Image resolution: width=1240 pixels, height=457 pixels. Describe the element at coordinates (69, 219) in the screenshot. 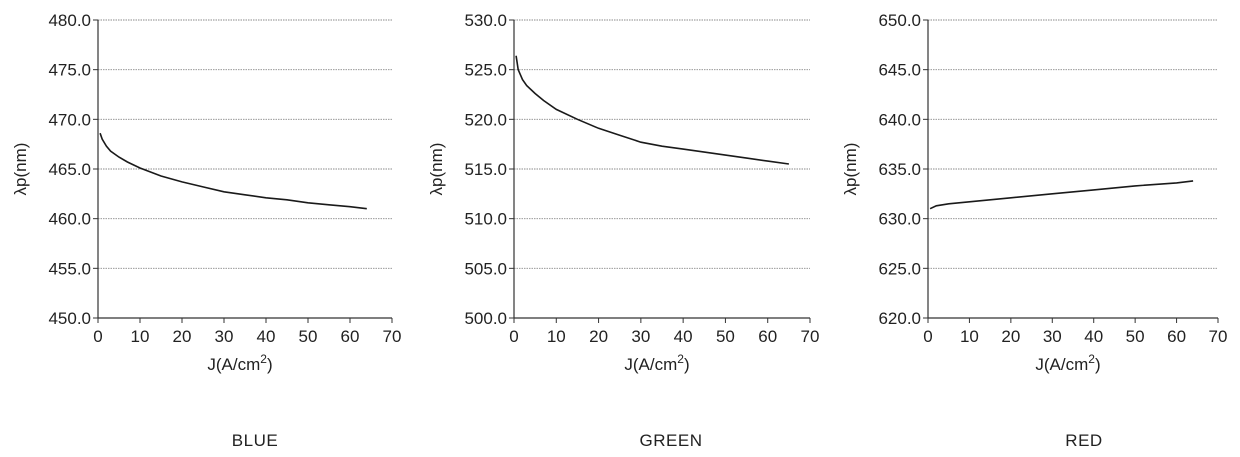

I see `y-tick-label: 460.0` at that location.